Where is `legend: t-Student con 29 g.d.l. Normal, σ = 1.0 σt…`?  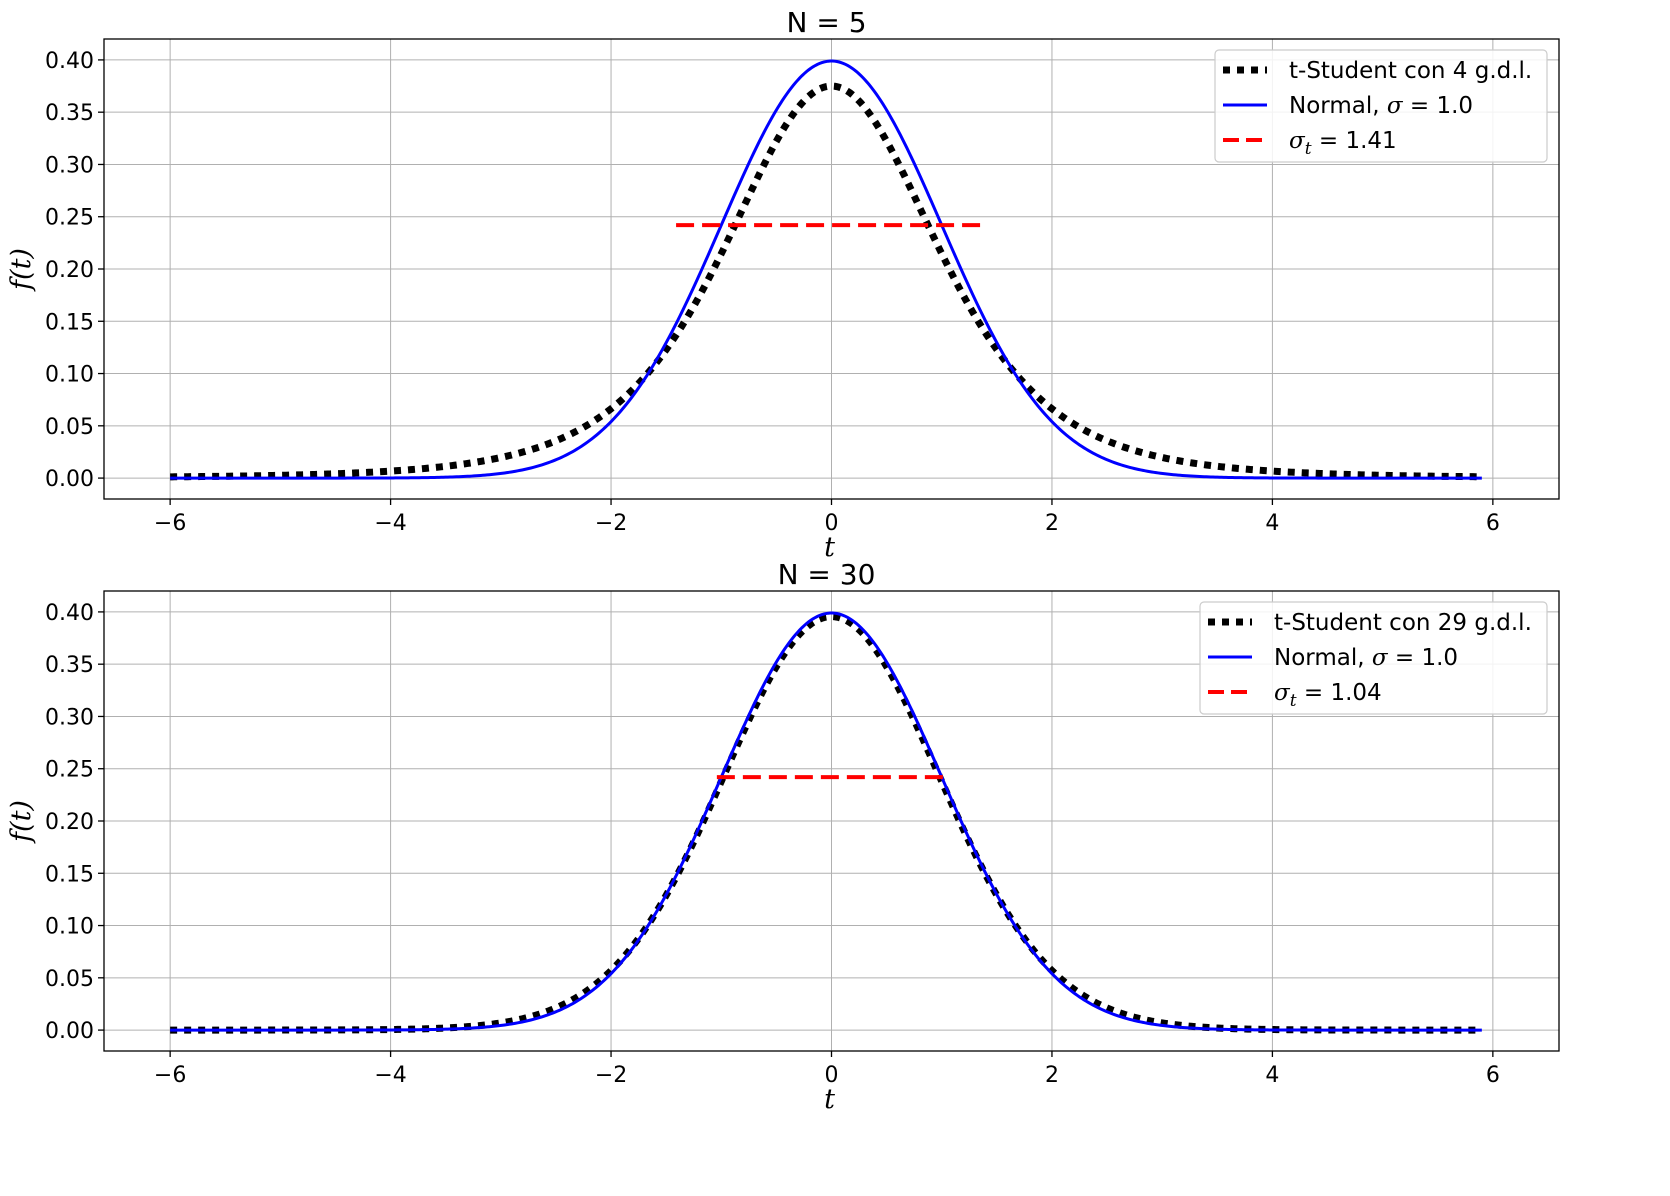 legend: t-Student con 29 g.d.l. Normal, σ = 1.0 σt… is located at coordinates (1373, 658).